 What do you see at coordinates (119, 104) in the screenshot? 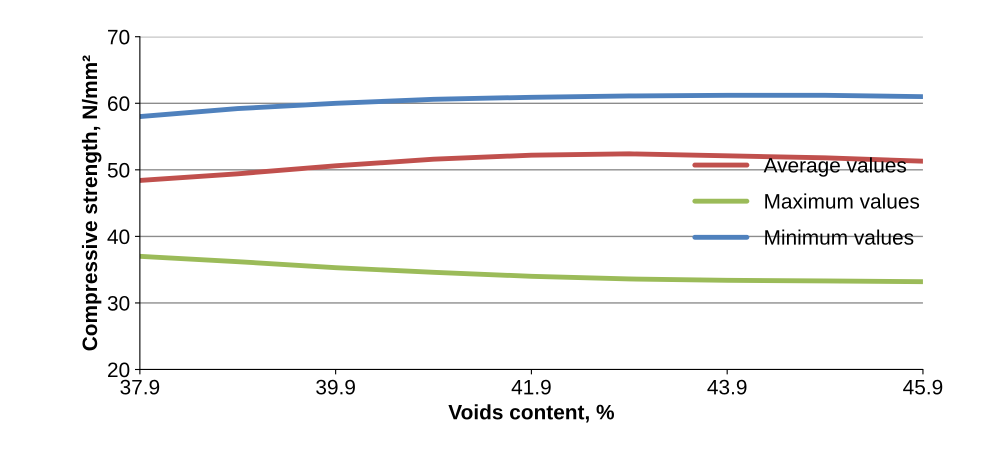
I see `y-tick-label: 60` at bounding box center [119, 104].